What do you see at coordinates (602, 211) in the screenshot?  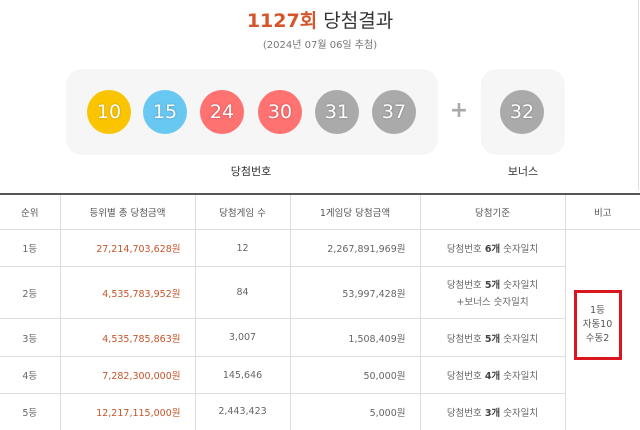 I see `header-cell: 비고` at bounding box center [602, 211].